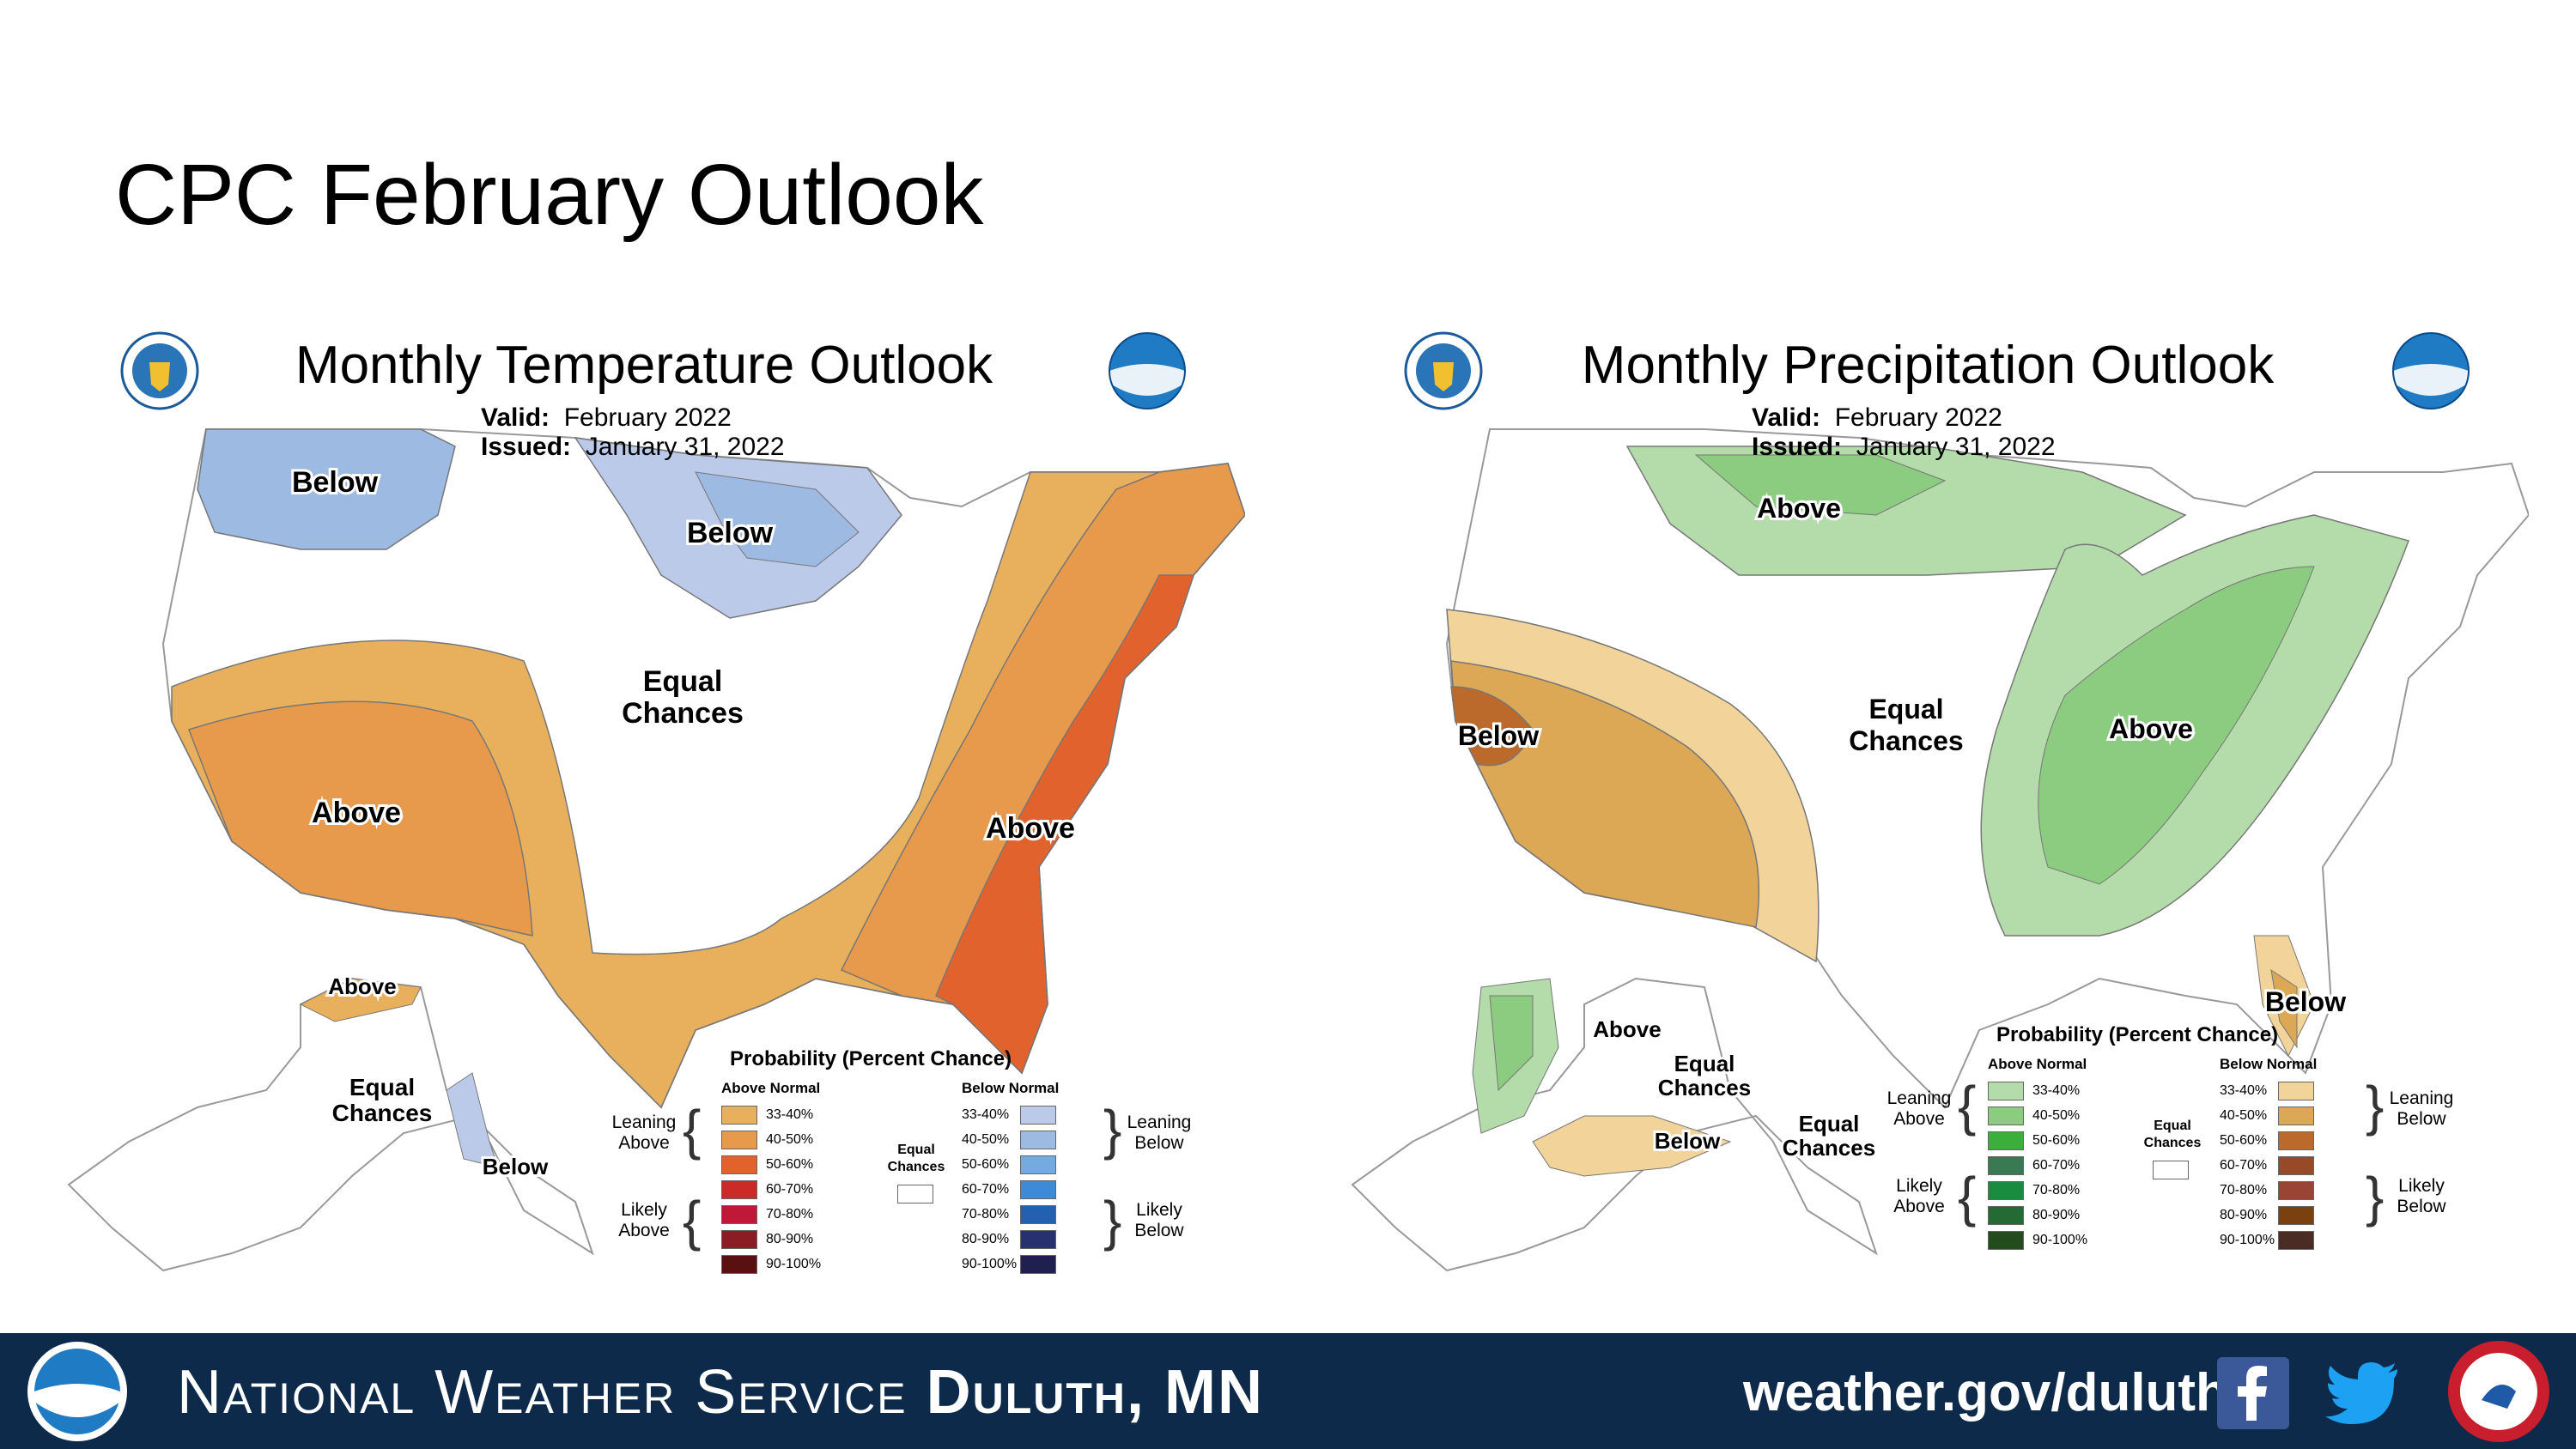 Image resolution: width=2576 pixels, height=1449 pixels. What do you see at coordinates (2375, 1197) in the screenshot?
I see `brace-likely-below: }` at bounding box center [2375, 1197].